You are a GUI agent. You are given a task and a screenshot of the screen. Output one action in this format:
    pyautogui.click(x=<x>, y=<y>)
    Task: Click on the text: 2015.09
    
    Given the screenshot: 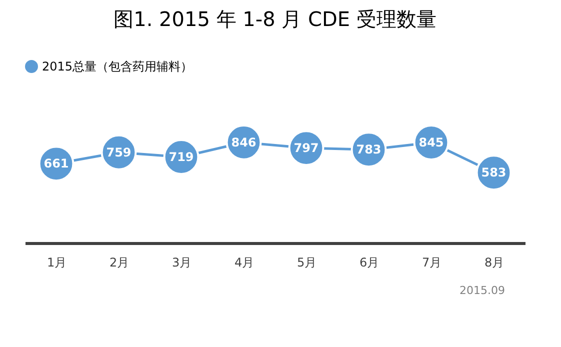 What is the action you would take?
    pyautogui.click(x=482, y=290)
    